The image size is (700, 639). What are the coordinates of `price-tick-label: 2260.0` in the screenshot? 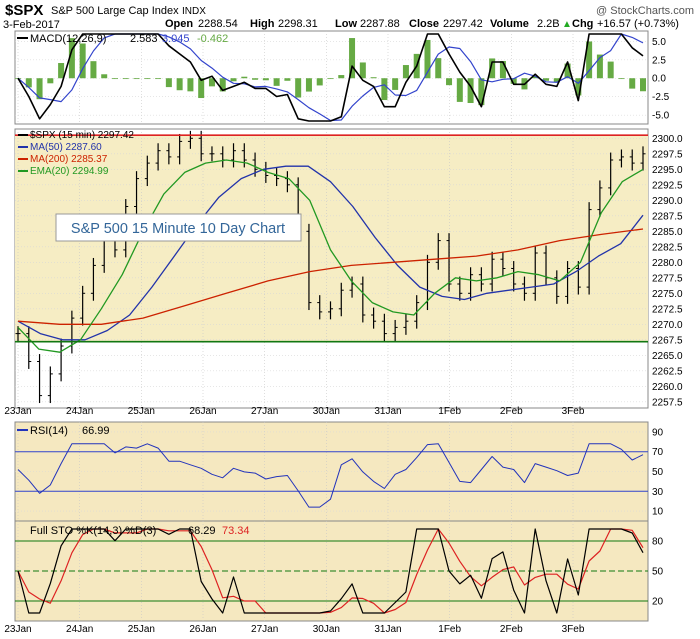 It's located at (667, 387).